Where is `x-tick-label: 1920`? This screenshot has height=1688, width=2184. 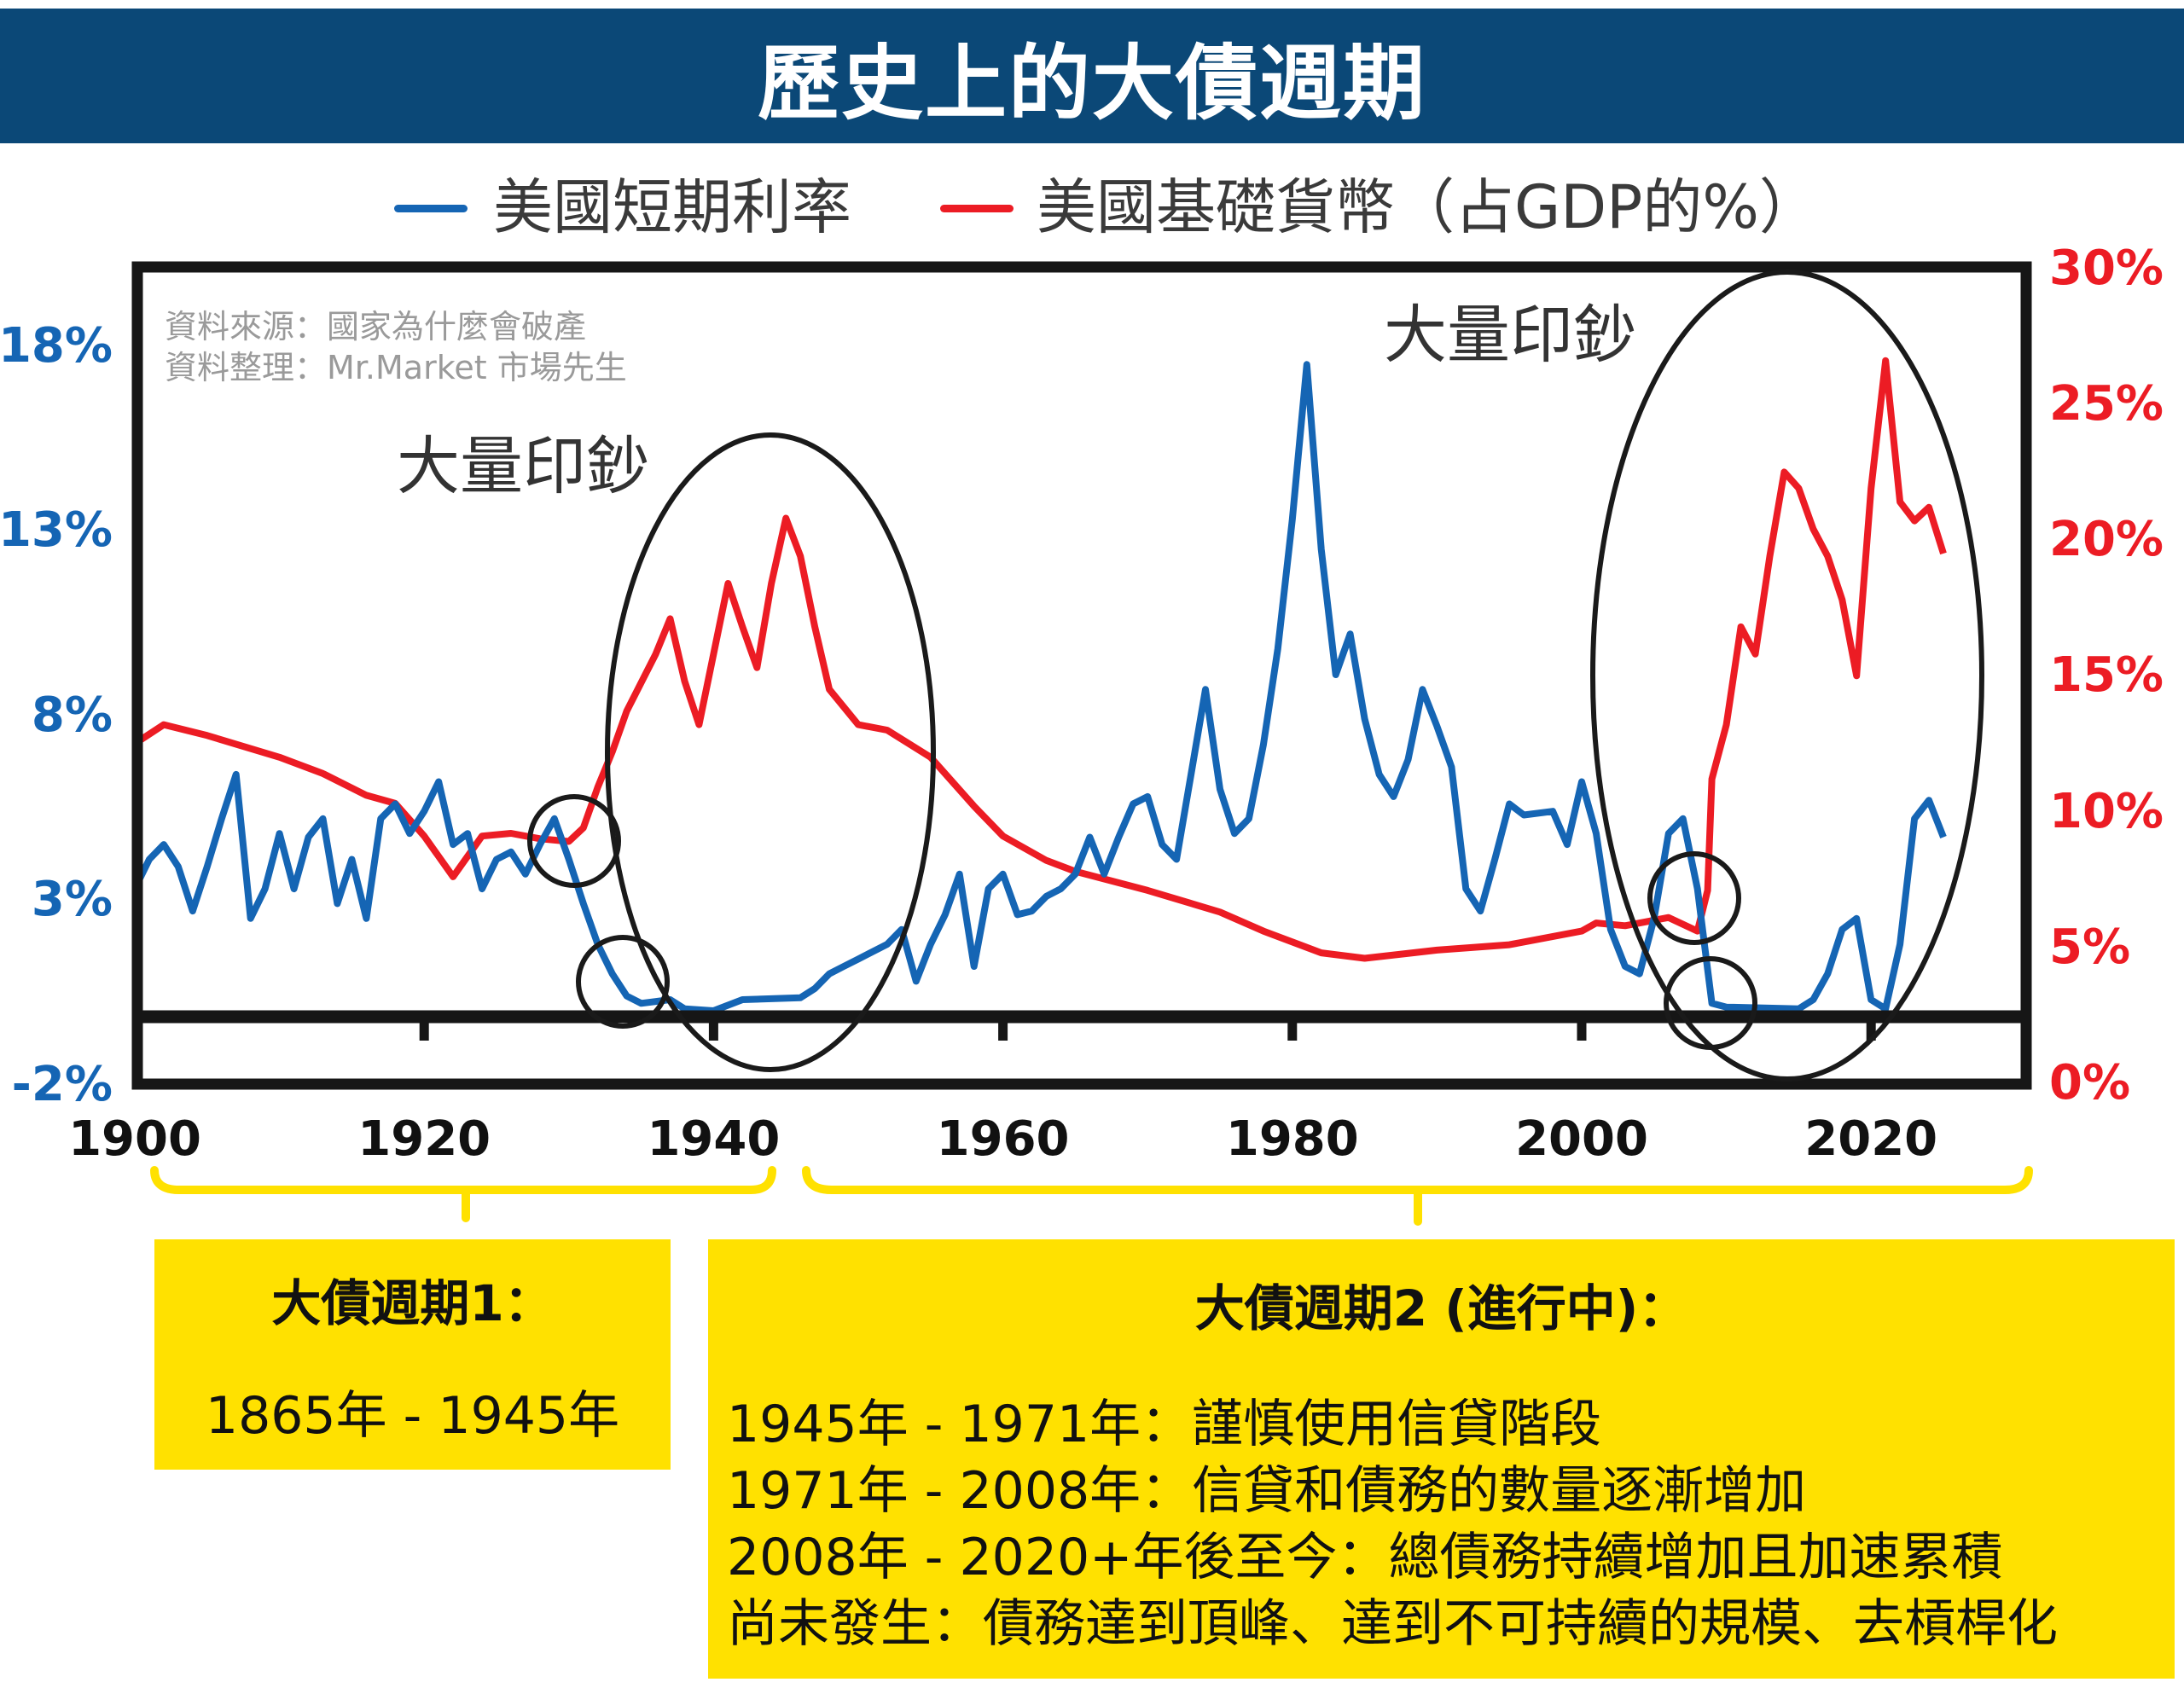
x-tick-label: 1920 is located at coordinates (424, 1139).